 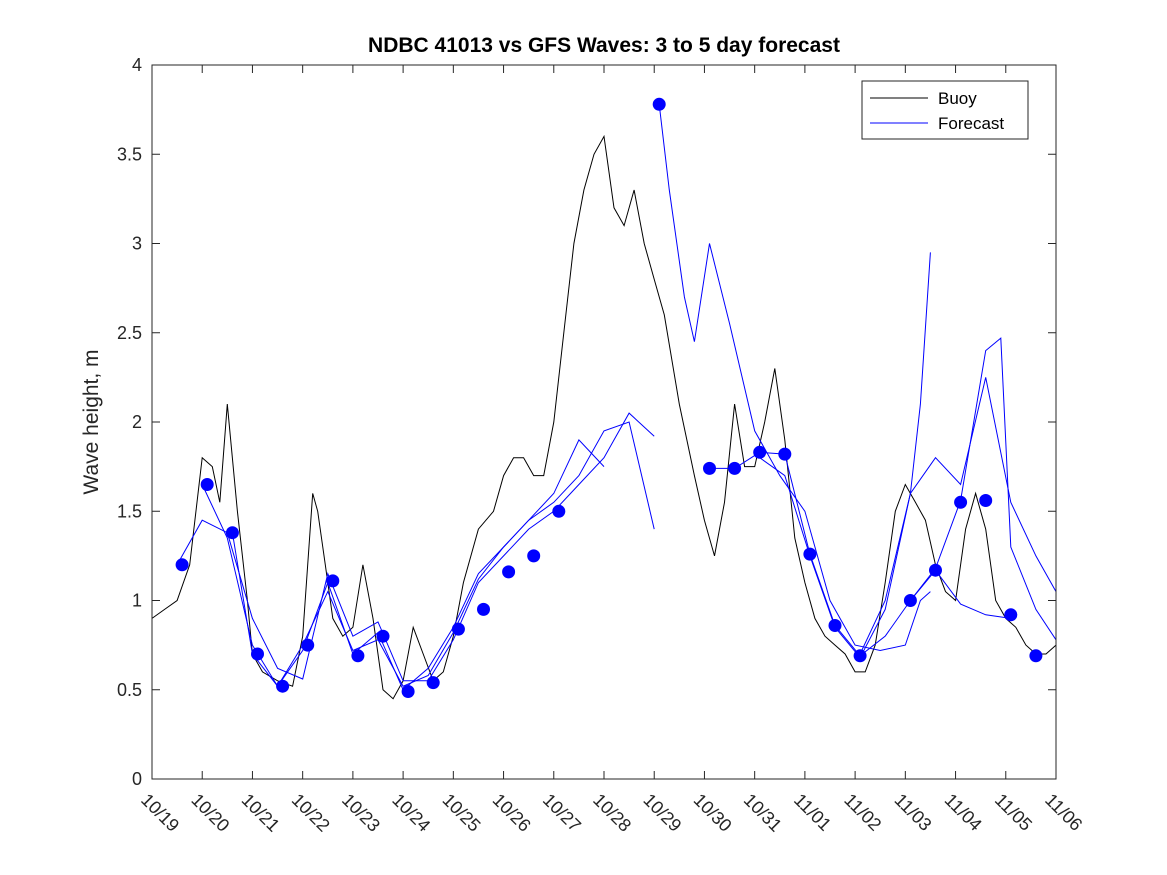 I want to click on x-tick-label: 11/03, so click(x=913, y=812).